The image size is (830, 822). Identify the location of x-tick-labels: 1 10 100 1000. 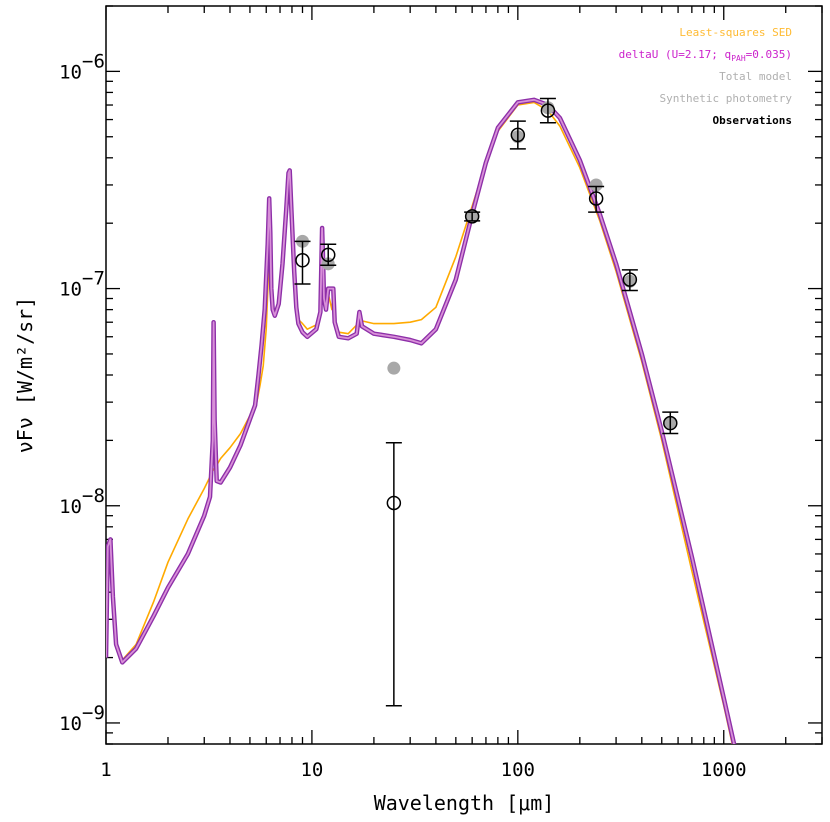
(423, 770).